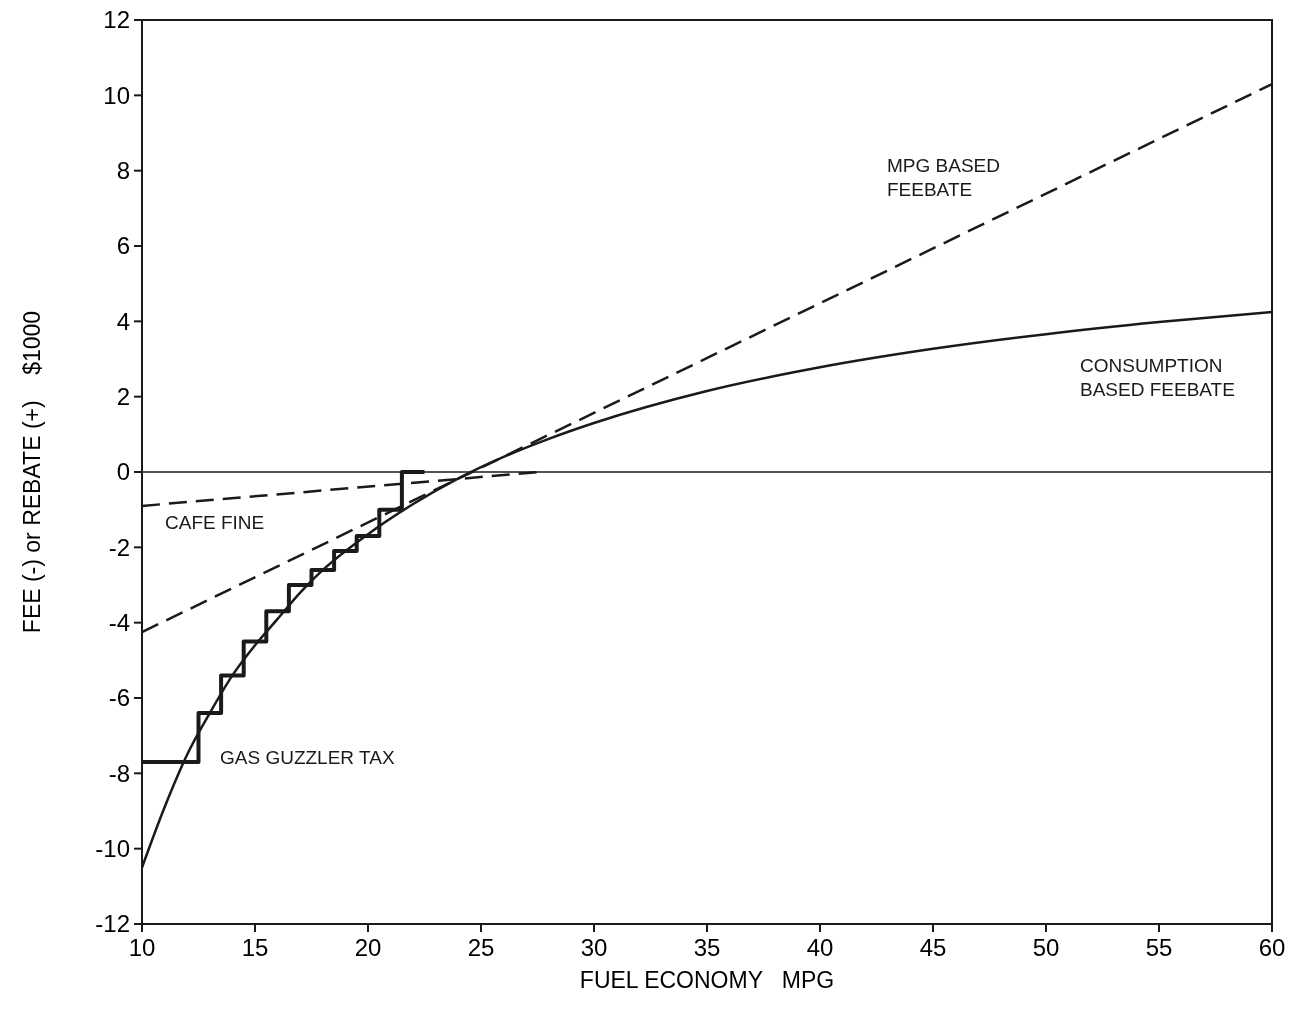  I want to click on y-tick-label: 10, so click(116, 95).